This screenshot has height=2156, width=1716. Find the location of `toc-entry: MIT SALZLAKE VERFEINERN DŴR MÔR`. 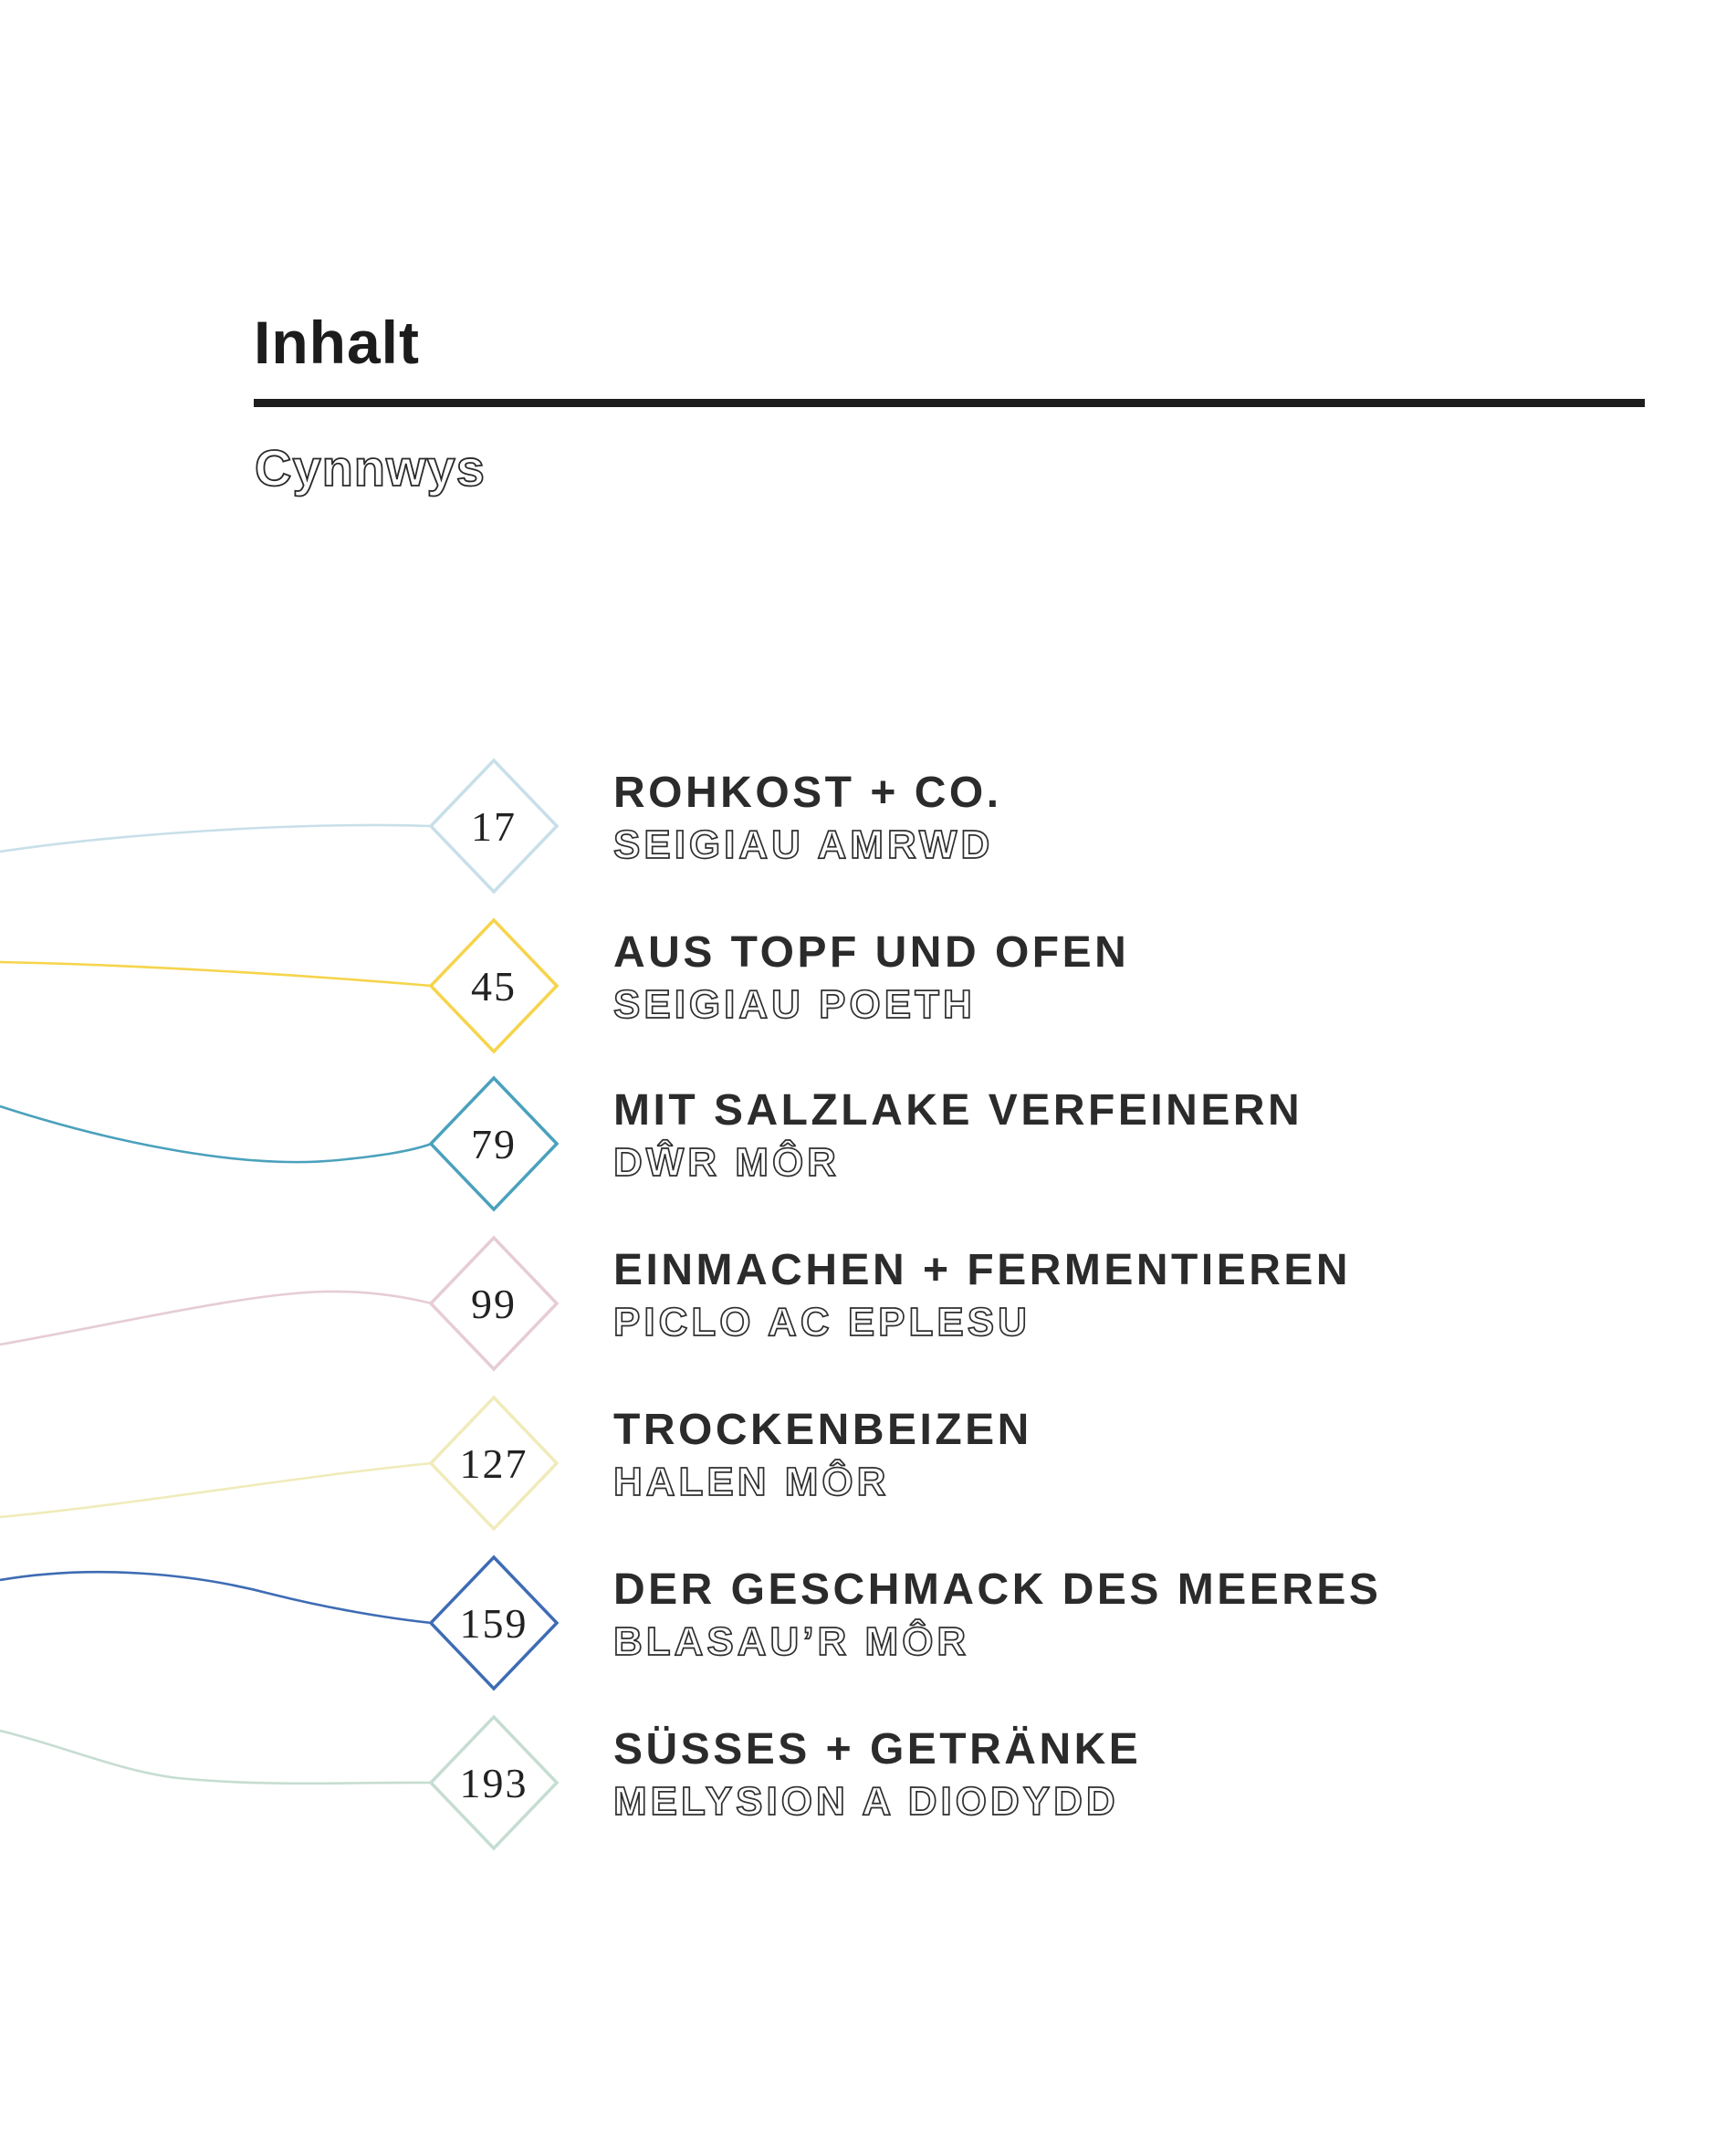

toc-entry: MIT SALZLAKE VERFEINERN DŴR MÔR is located at coordinates (957, 1135).